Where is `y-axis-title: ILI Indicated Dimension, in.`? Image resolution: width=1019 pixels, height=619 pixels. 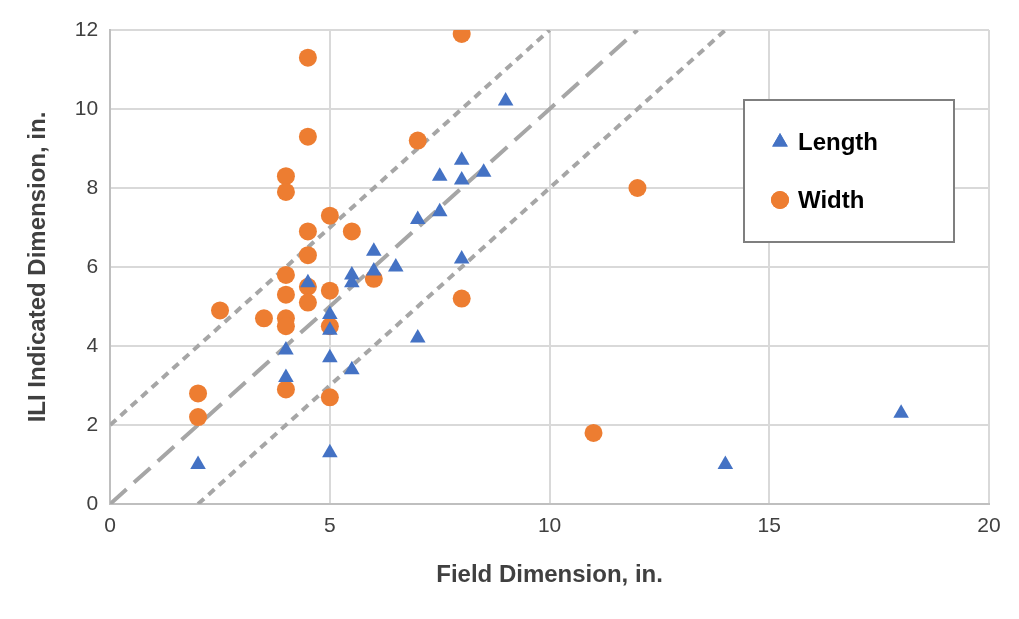
y-axis-title: ILI Indicated Dimension, in. is located at coordinates (37, 267).